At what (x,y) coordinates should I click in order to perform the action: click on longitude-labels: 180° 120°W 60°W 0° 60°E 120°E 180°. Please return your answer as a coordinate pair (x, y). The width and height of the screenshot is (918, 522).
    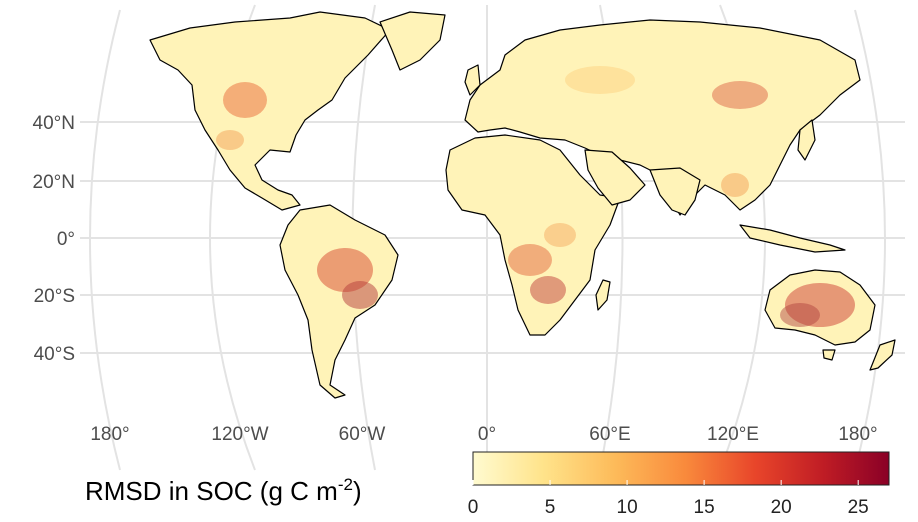
    Looking at the image, I should click on (483, 434).